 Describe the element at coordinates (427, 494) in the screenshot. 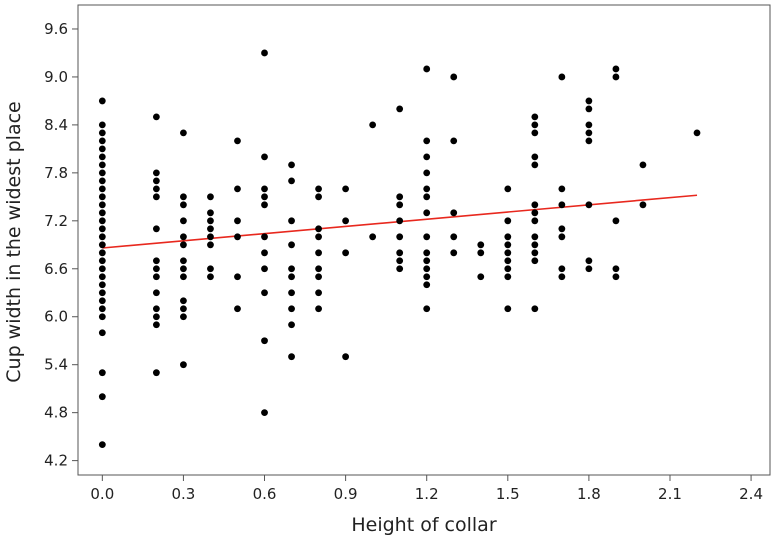

I see `x-tick-label: 1.2` at that location.